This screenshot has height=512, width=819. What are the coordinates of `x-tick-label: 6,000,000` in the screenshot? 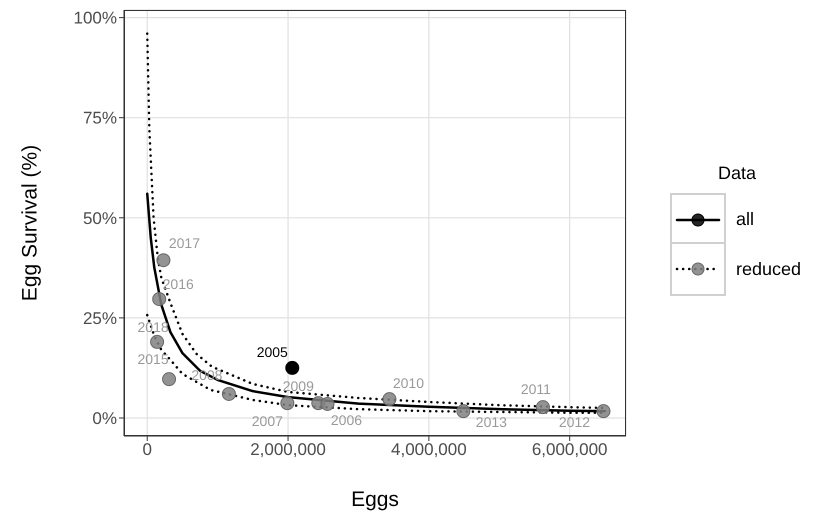 It's located at (570, 450).